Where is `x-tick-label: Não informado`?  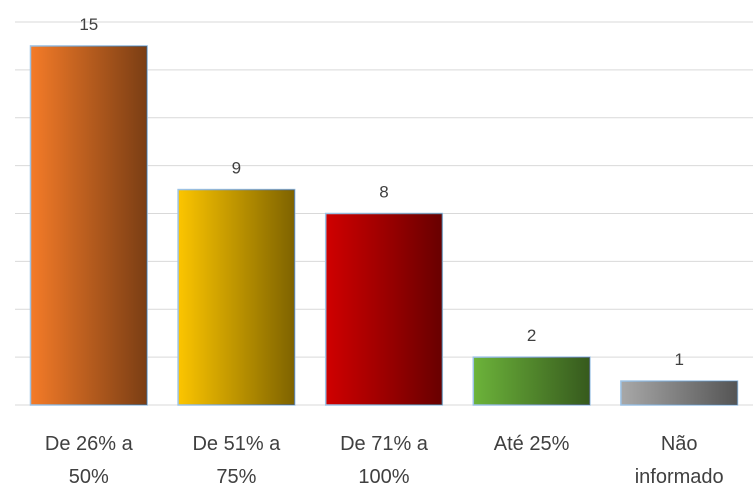 x-tick-label: Não informado is located at coordinates (679, 460).